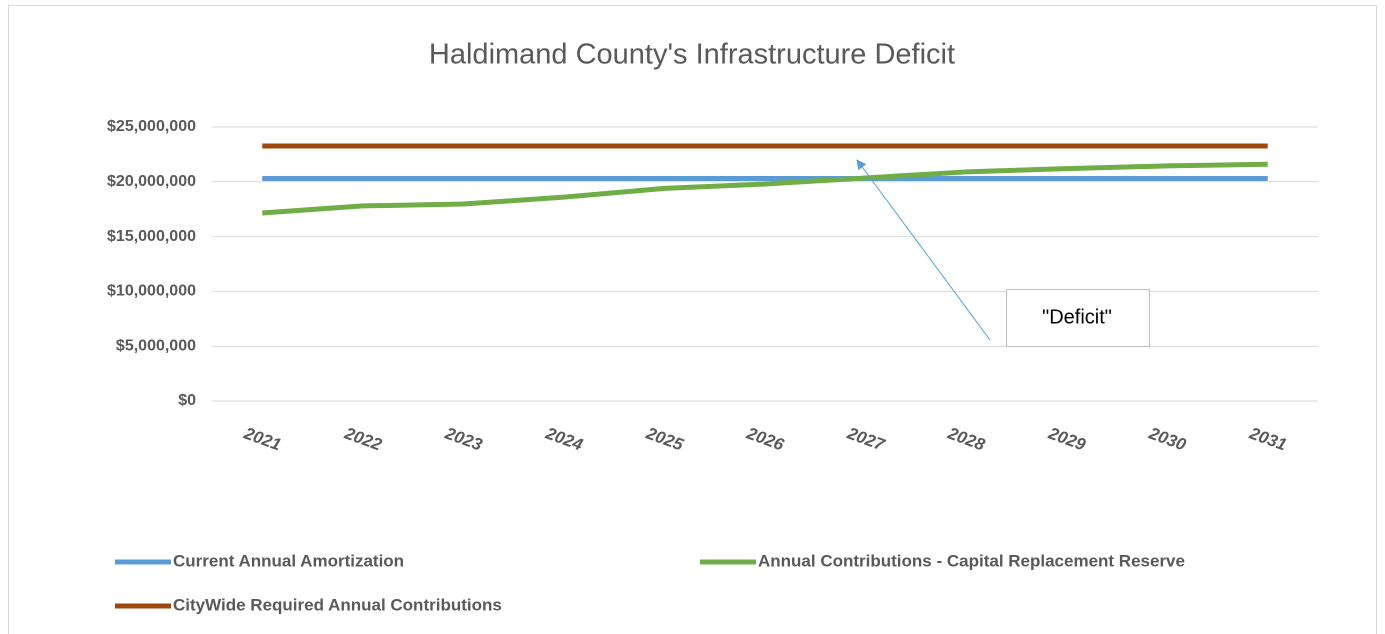 The height and width of the screenshot is (634, 1385). I want to click on y-tick-label: $15,000,000, so click(151, 236).